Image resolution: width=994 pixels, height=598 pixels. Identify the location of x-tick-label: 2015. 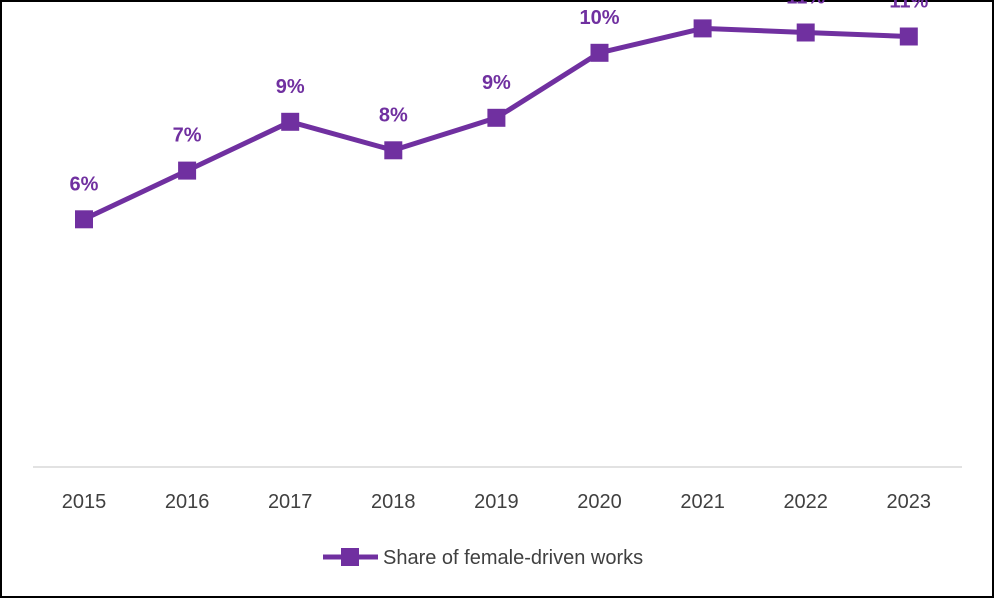
(84, 502).